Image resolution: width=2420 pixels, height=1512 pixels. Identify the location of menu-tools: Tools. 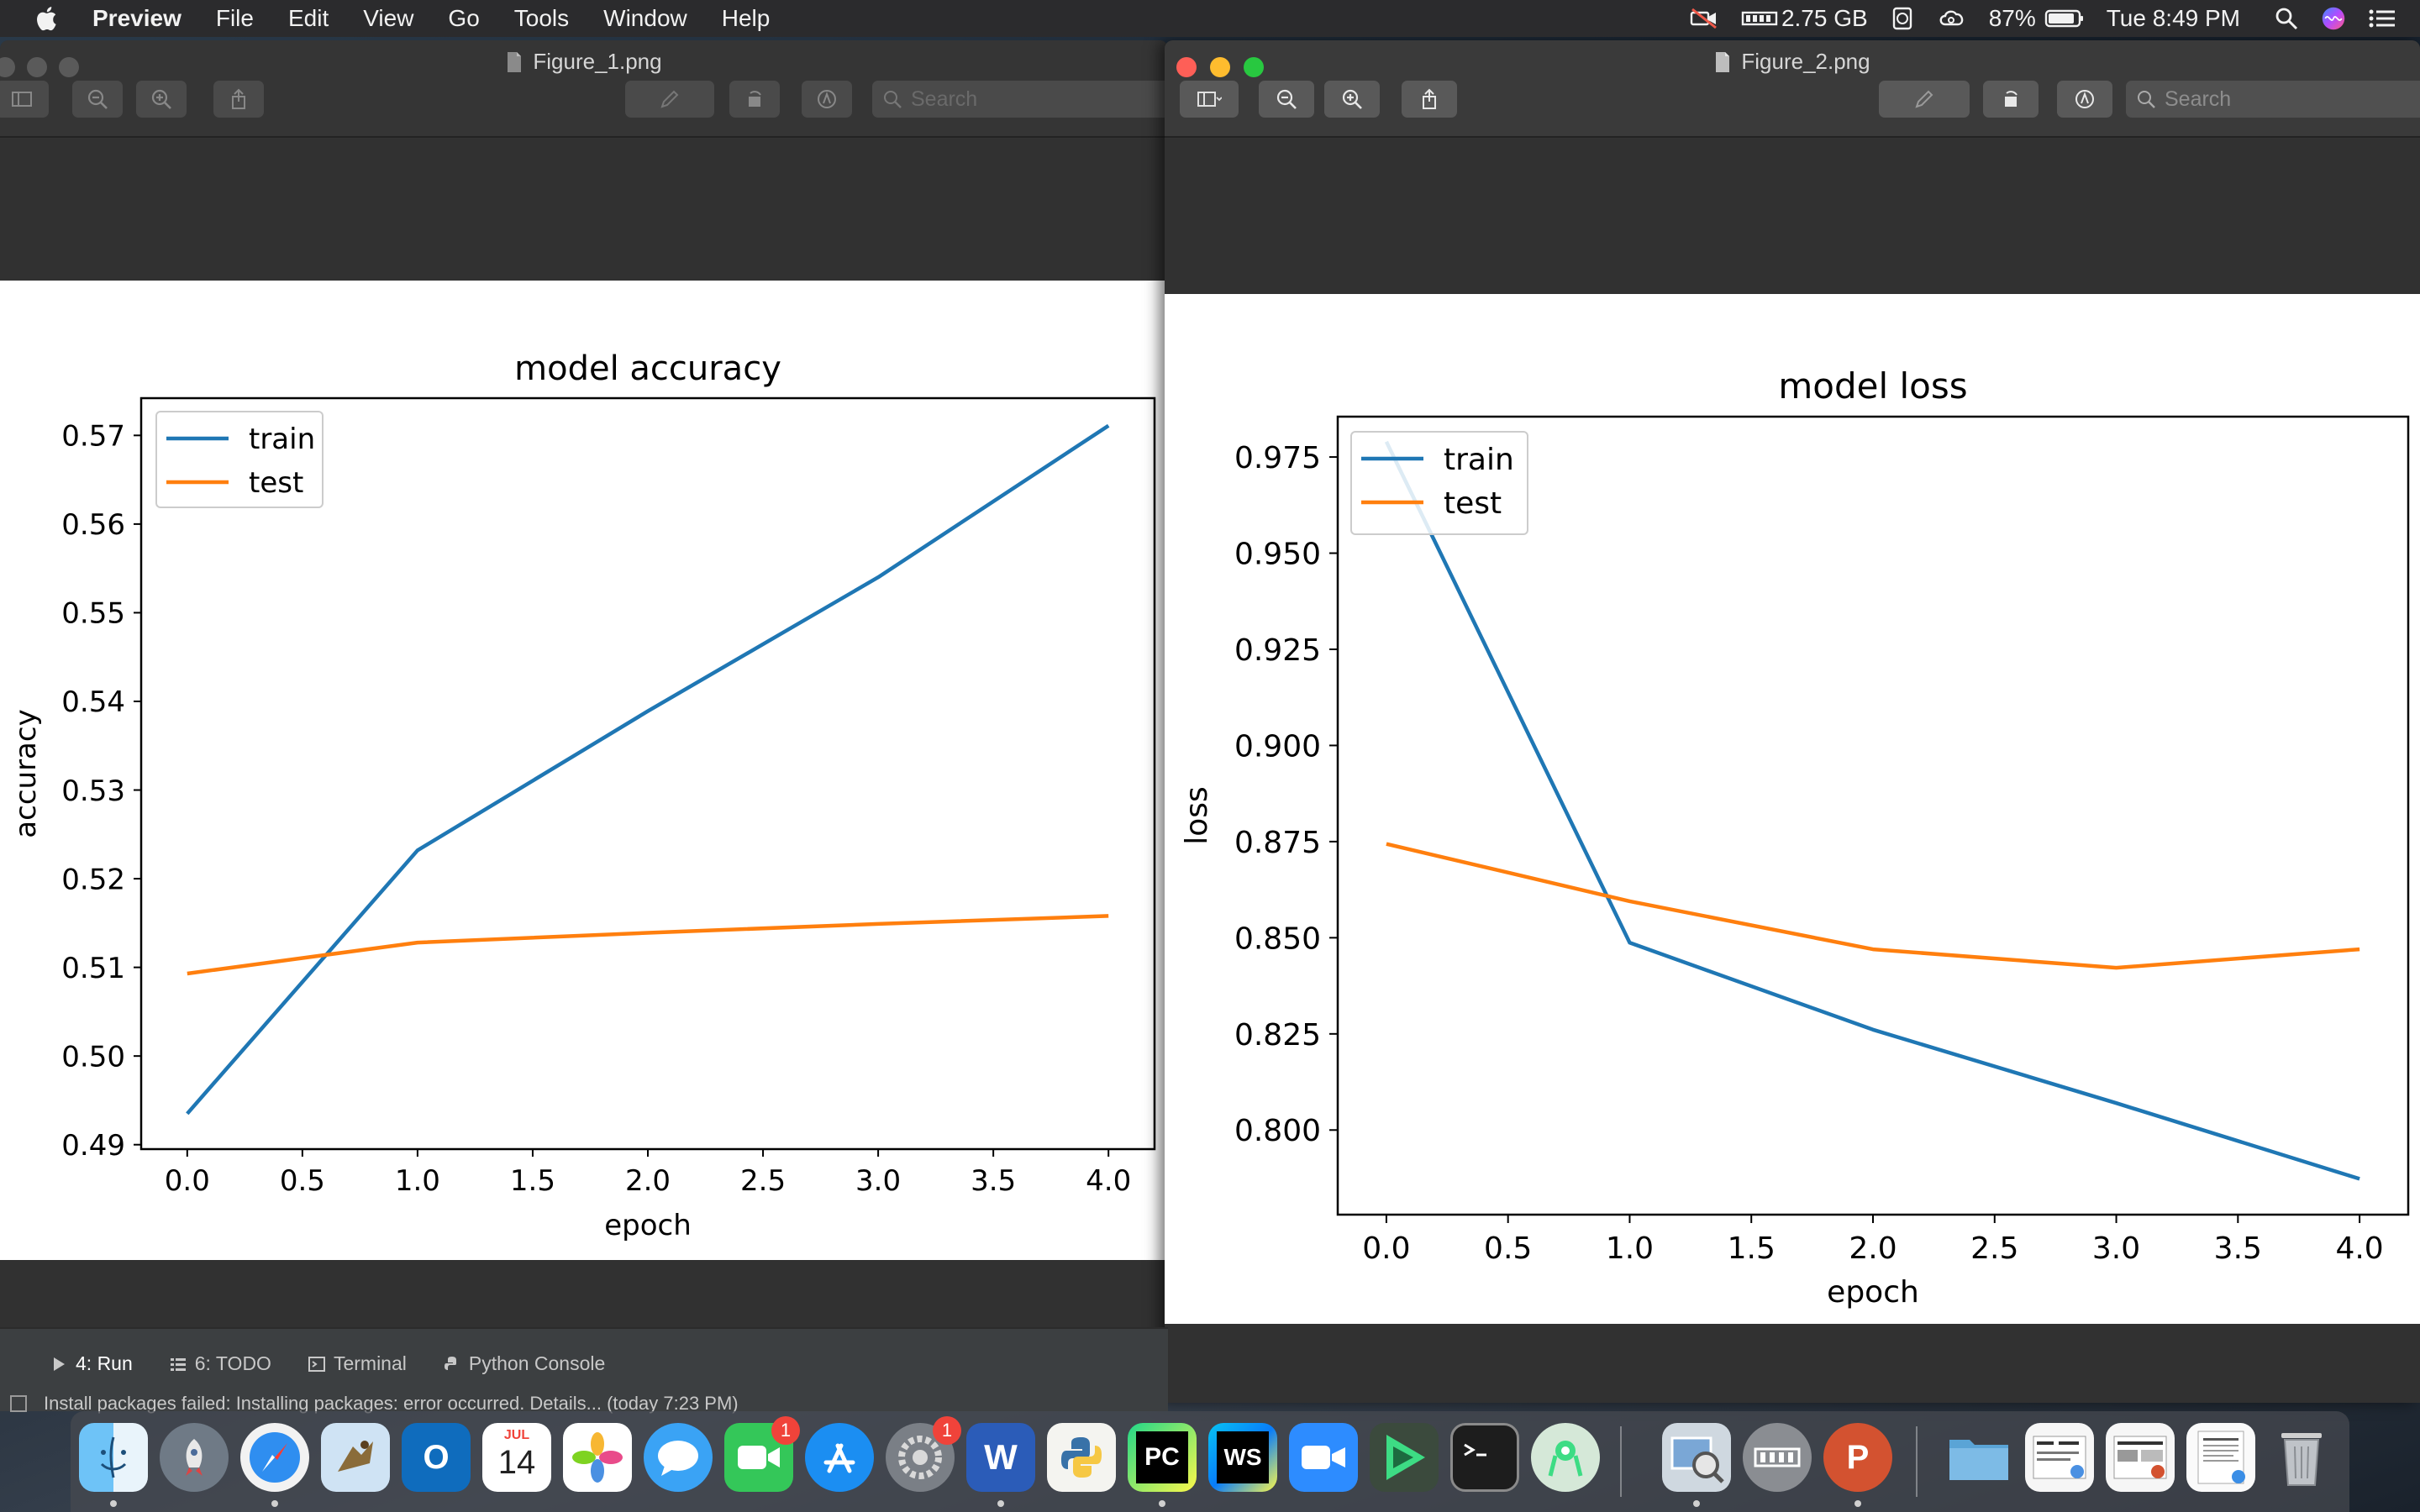
(541, 18).